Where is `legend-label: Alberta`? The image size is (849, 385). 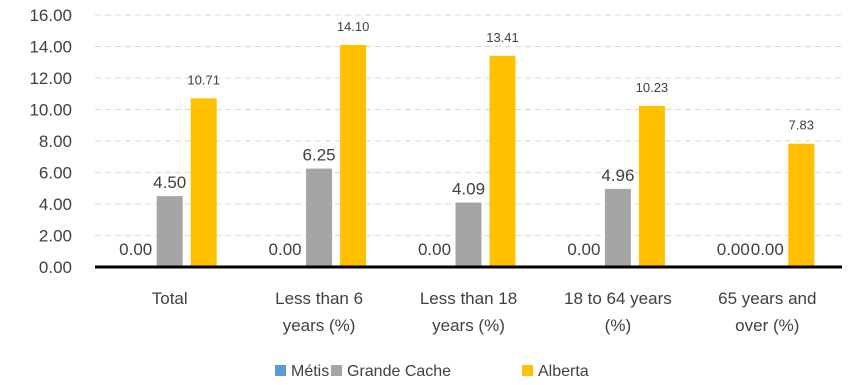 legend-label: Alberta is located at coordinates (563, 371).